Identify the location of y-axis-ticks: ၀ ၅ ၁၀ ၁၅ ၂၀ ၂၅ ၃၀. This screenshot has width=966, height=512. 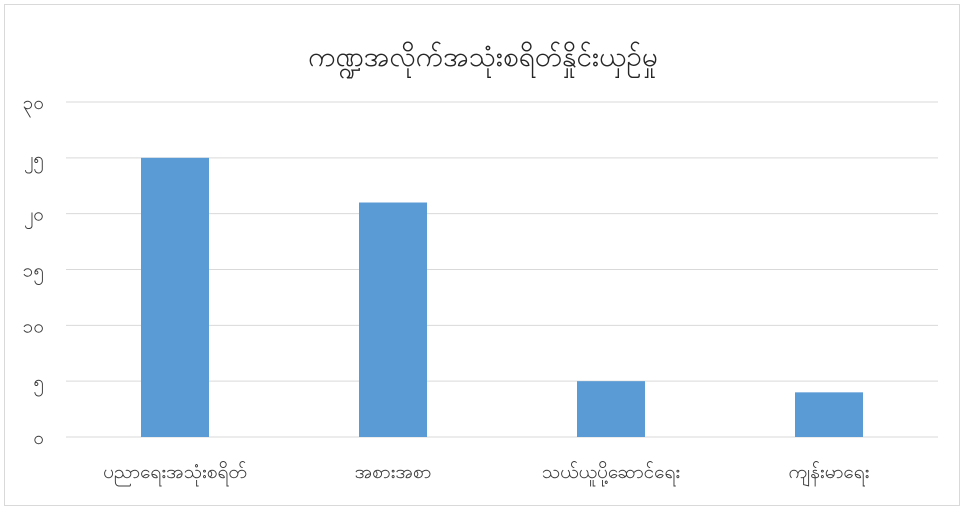
(33, 270).